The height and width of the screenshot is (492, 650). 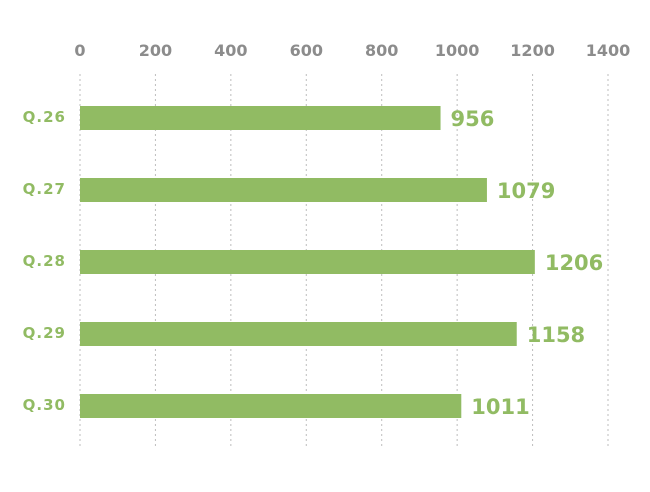 What do you see at coordinates (352, 50) in the screenshot?
I see `x-axis-ticks: 0 200 400 600 800 1000 1200 1400` at bounding box center [352, 50].